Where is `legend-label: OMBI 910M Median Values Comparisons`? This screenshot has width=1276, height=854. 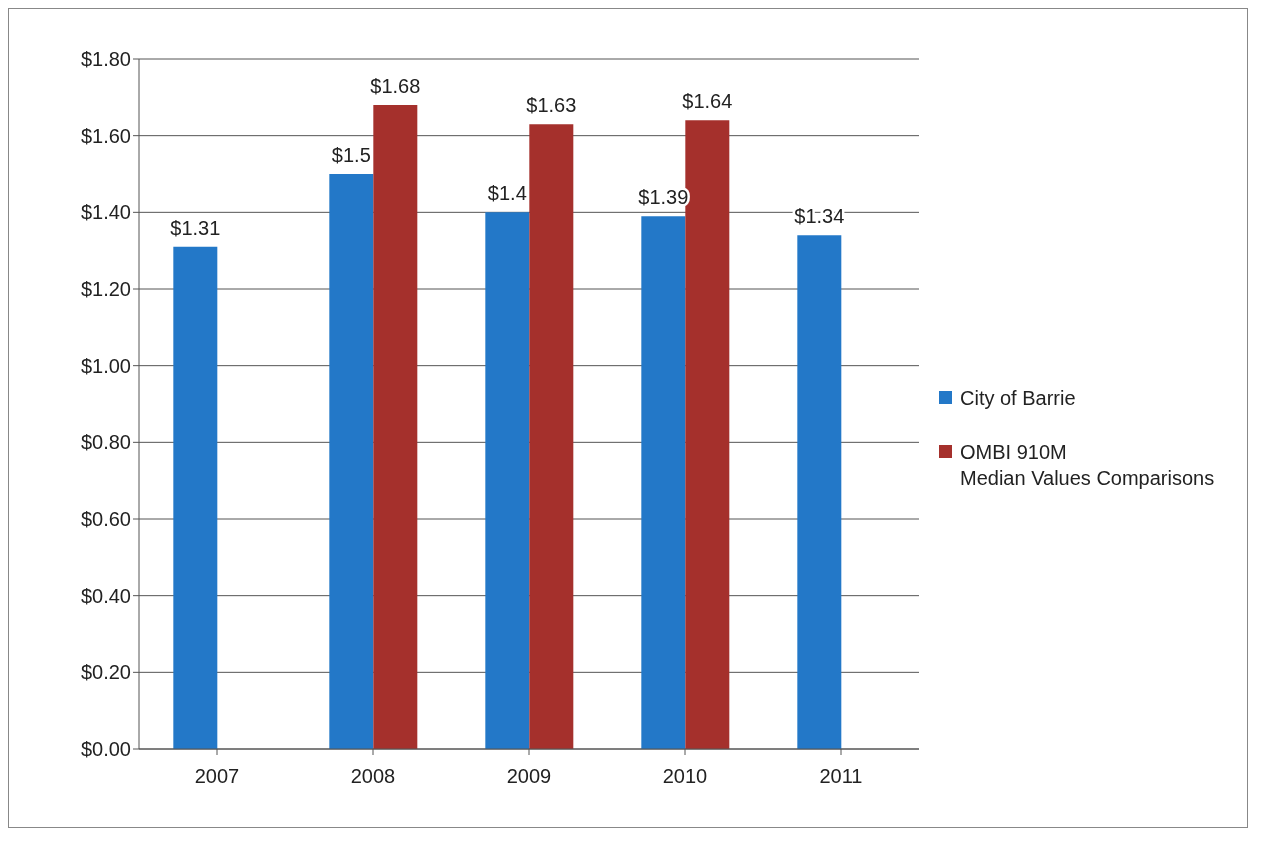 legend-label: OMBI 910M Median Values Comparisons is located at coordinates (1088, 465).